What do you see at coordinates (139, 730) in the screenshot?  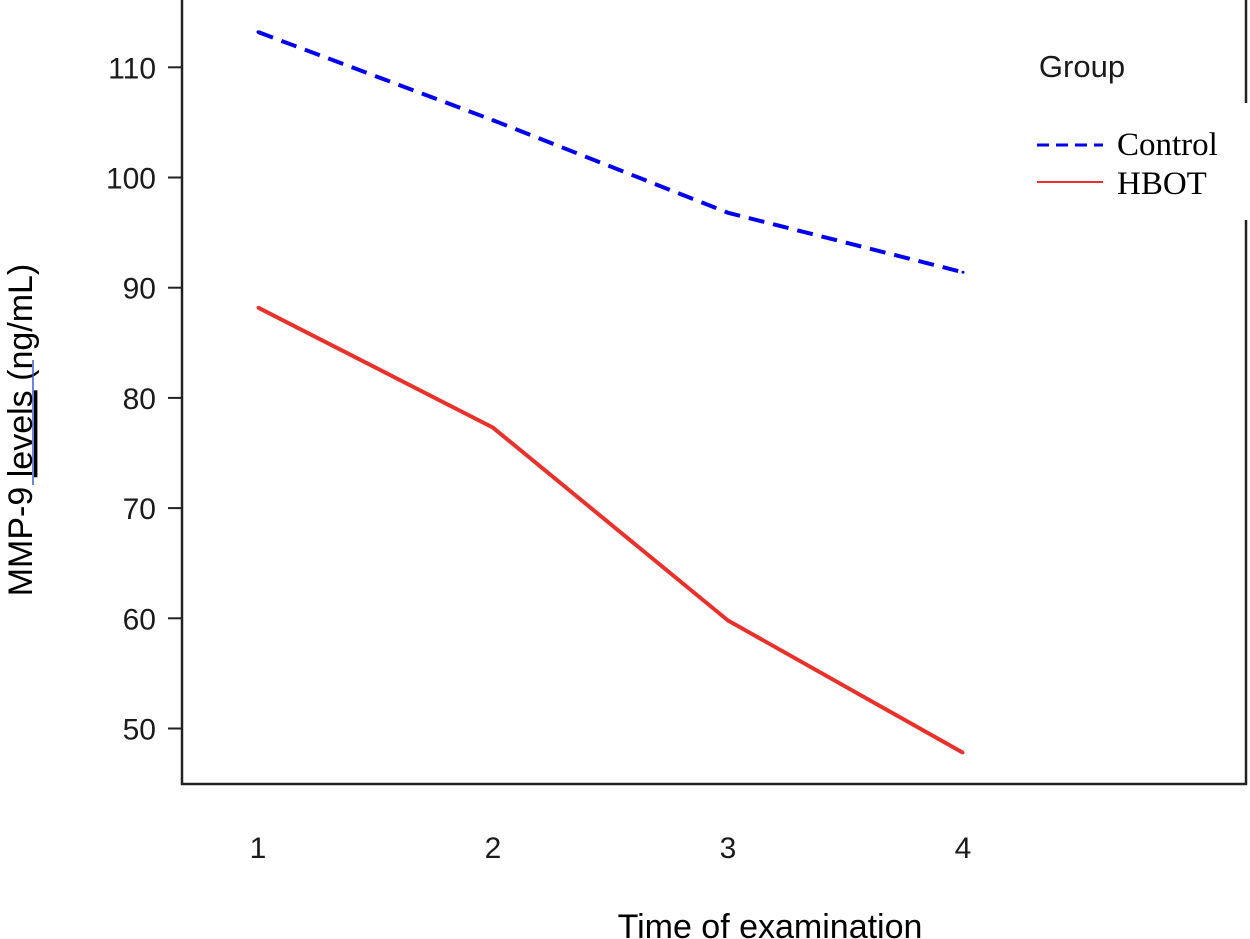 I see `y-tick-label: 50` at bounding box center [139, 730].